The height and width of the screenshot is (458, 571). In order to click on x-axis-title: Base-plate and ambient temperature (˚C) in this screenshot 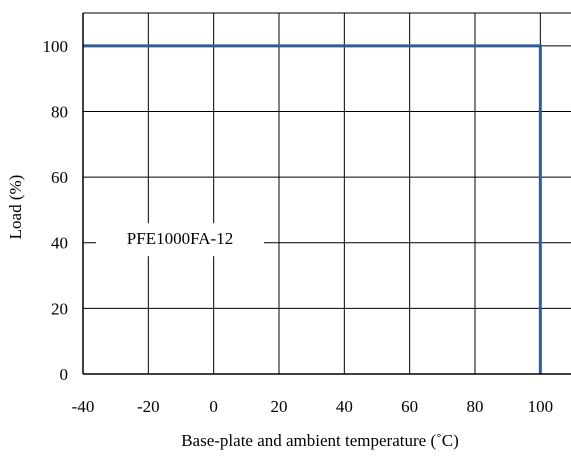, I will do `click(320, 440)`.